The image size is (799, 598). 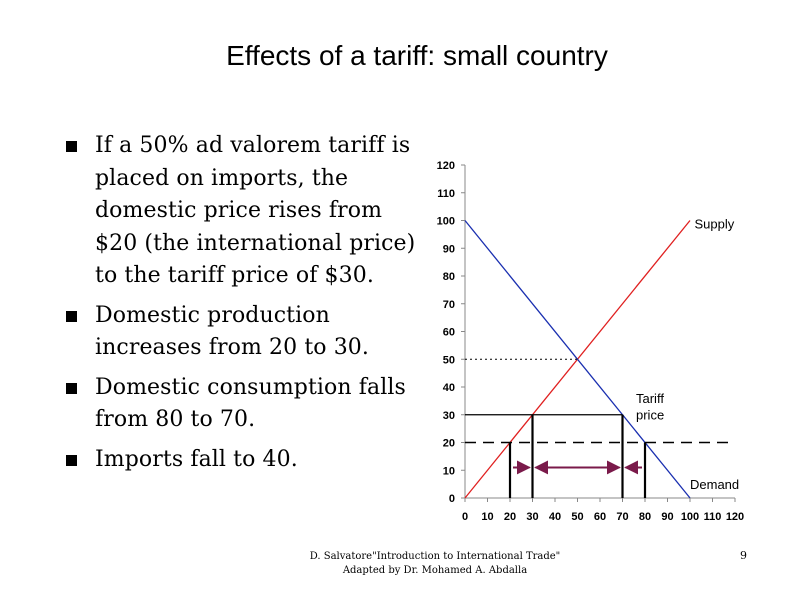 I want to click on x-tick-label: 110, so click(x=713, y=517).